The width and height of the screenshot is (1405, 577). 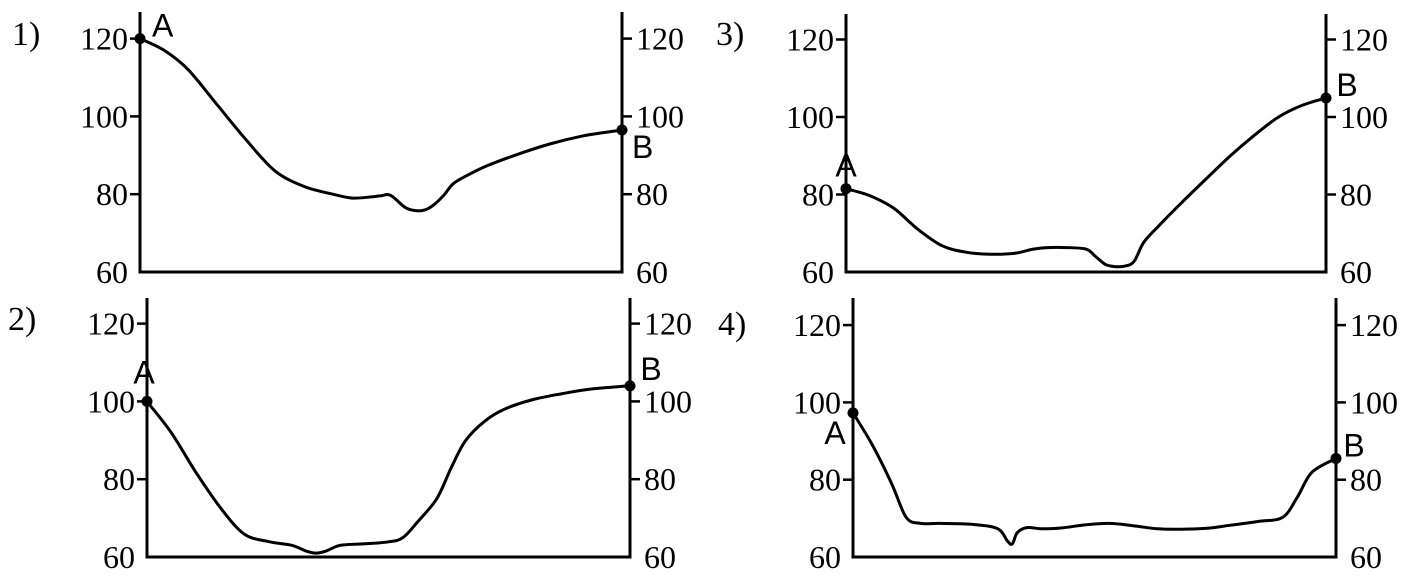 What do you see at coordinates (26, 34) in the screenshot?
I see `panel-label: 1)` at bounding box center [26, 34].